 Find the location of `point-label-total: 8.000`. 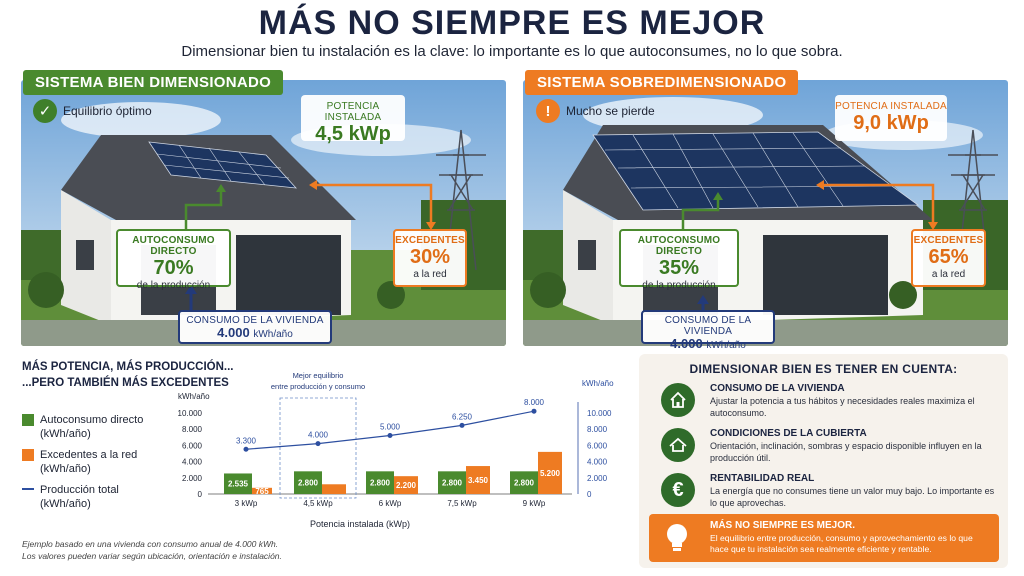

point-label-total: 8.000 is located at coordinates (534, 402).